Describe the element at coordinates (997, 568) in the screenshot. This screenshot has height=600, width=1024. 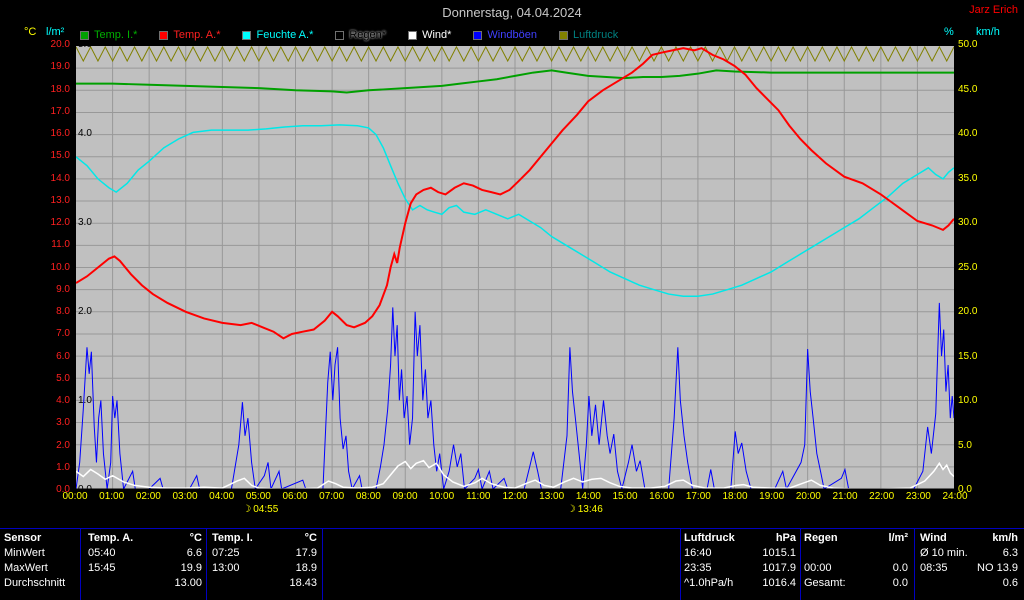
I see `max-wind-value: NO 13.9` at that location.